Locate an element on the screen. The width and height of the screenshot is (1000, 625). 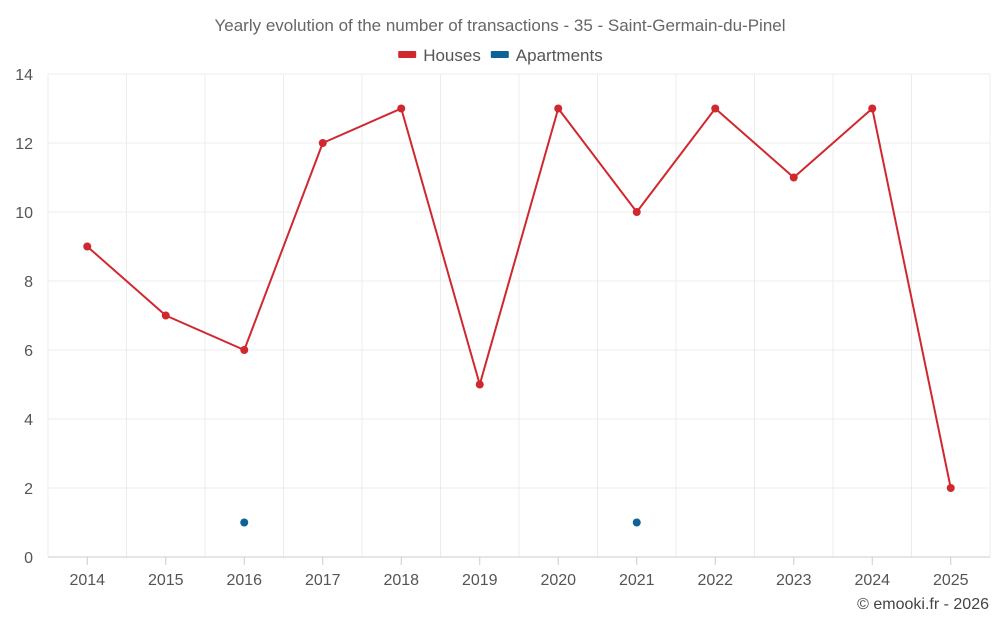
y-tick-label: 10 is located at coordinates (24, 213).